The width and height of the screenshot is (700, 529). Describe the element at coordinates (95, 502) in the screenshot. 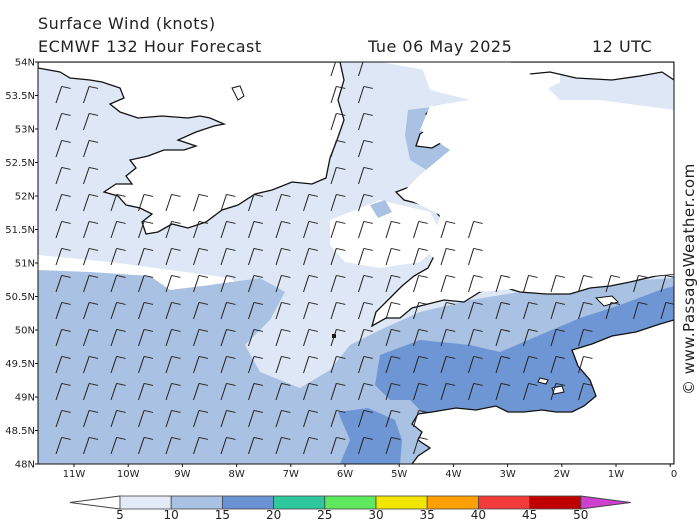

I see `colorbar-left-arrow` at that location.